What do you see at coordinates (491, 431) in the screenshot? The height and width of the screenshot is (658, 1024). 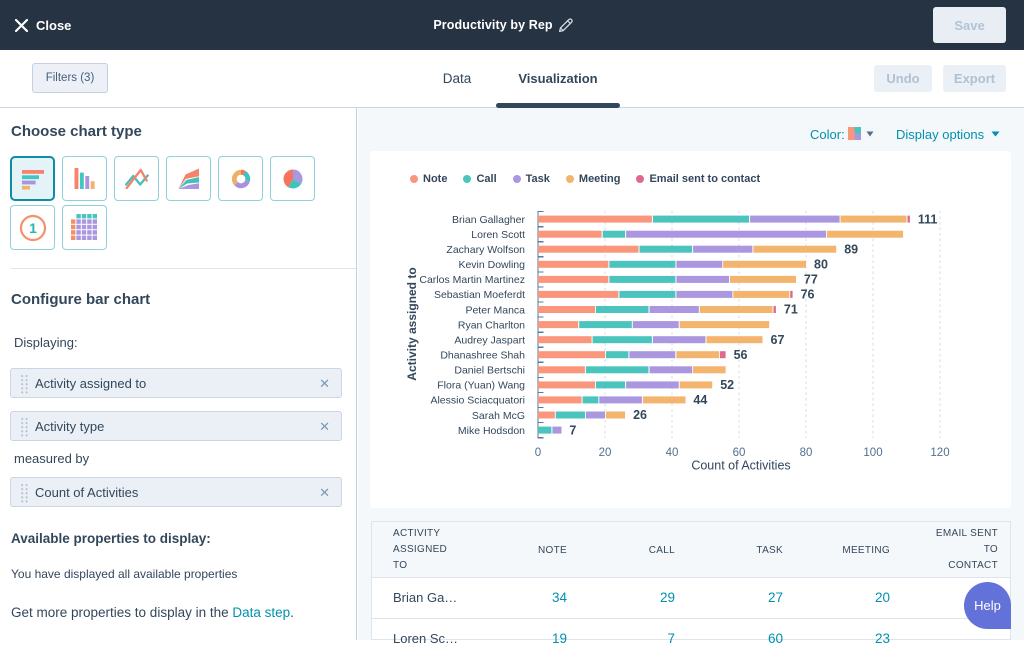 I see `svg-text: Mike Hodsdon` at bounding box center [491, 431].